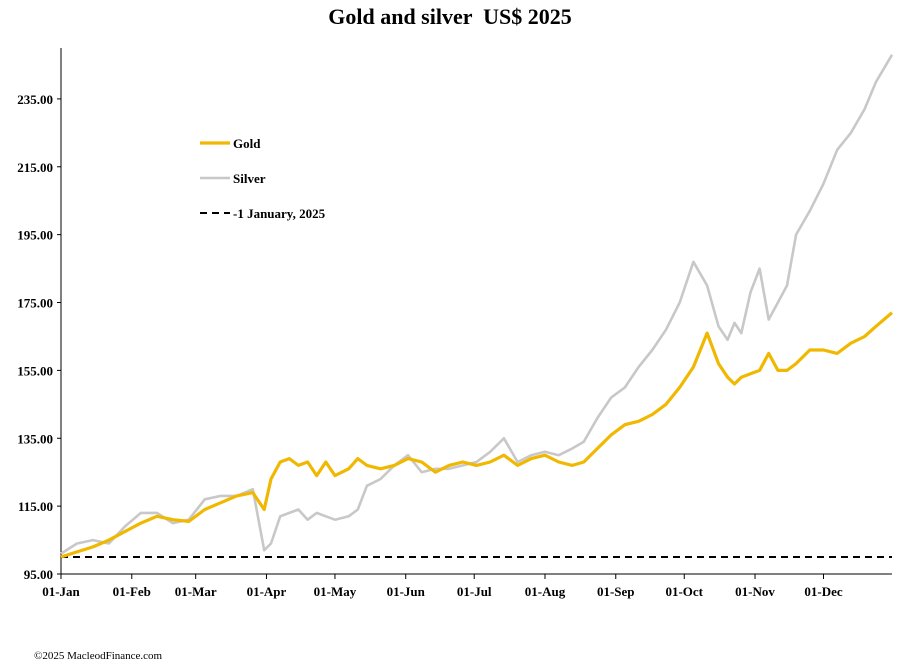  Describe the element at coordinates (616, 591) in the screenshot. I see `x-tick-label: 01-Sep` at that location.